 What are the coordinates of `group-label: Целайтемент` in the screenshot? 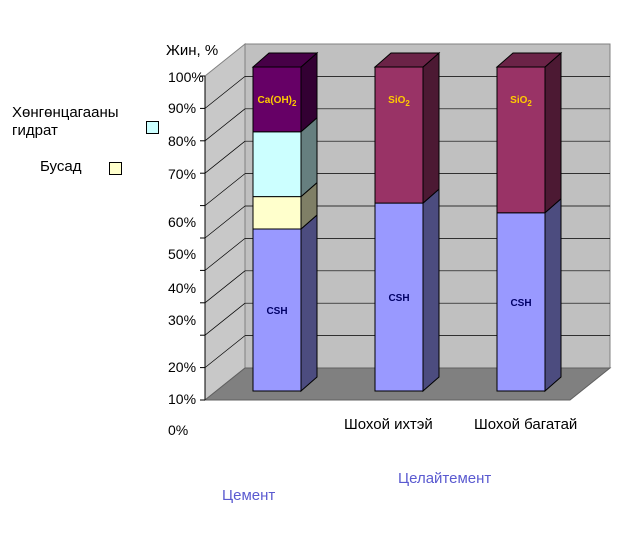 It's located at (445, 478).